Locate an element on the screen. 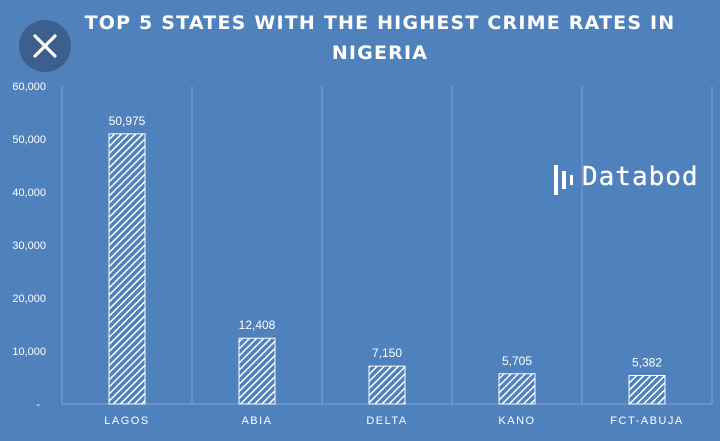  x-tick-label: KANO is located at coordinates (516, 421).